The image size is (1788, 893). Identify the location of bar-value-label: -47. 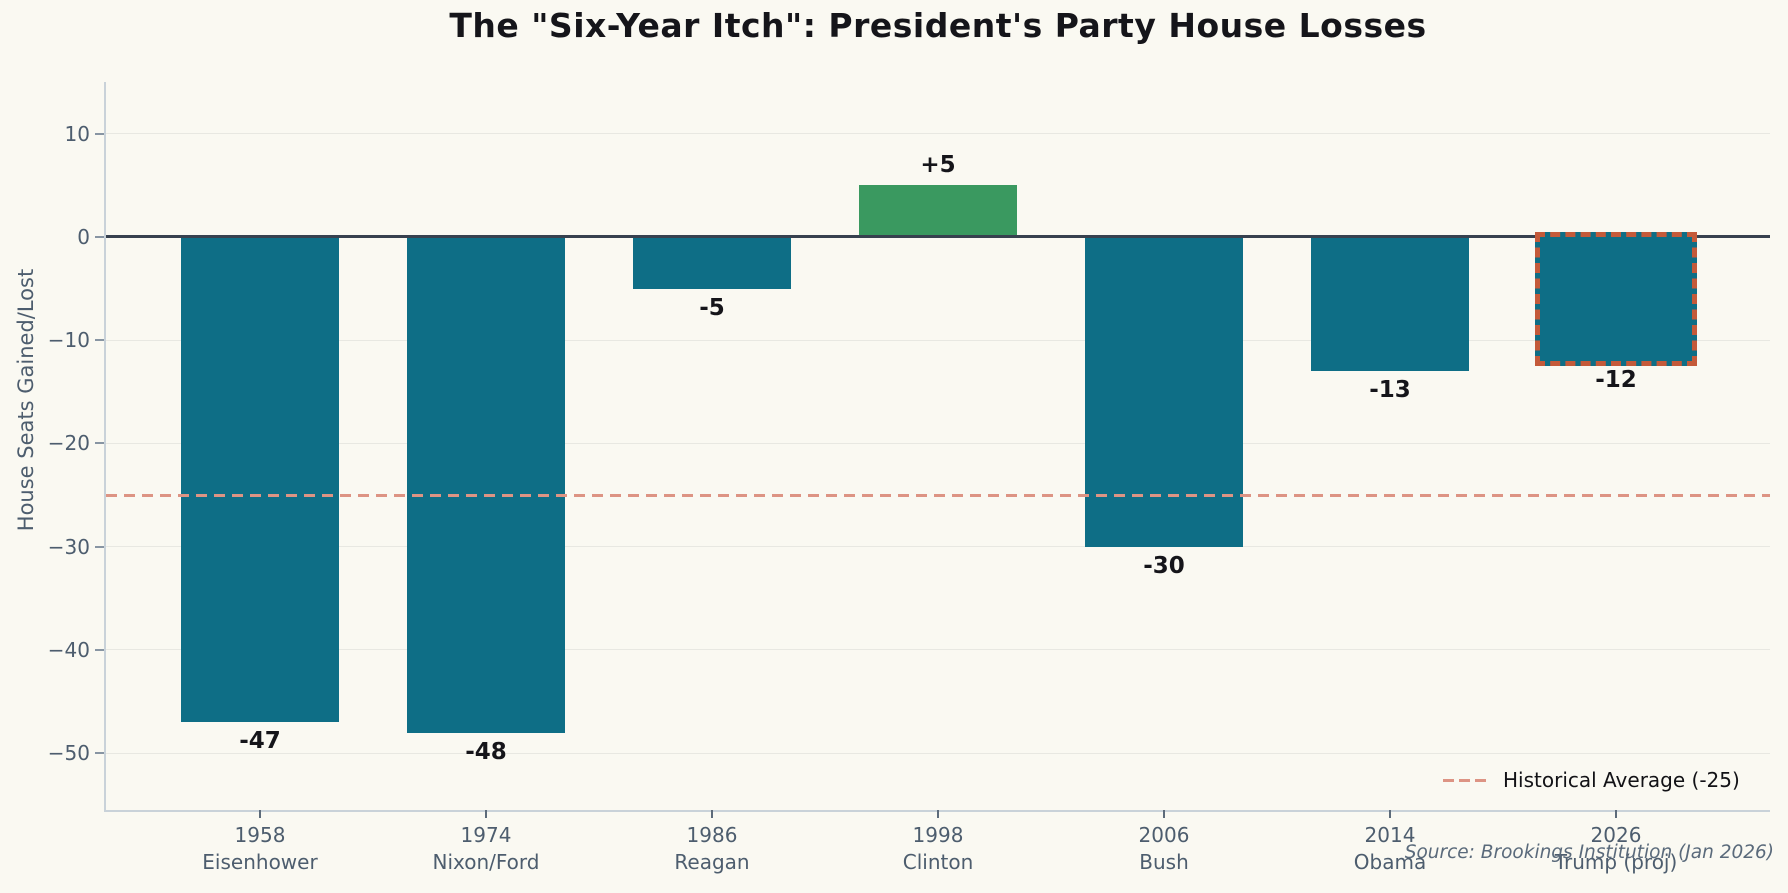
(260, 741).